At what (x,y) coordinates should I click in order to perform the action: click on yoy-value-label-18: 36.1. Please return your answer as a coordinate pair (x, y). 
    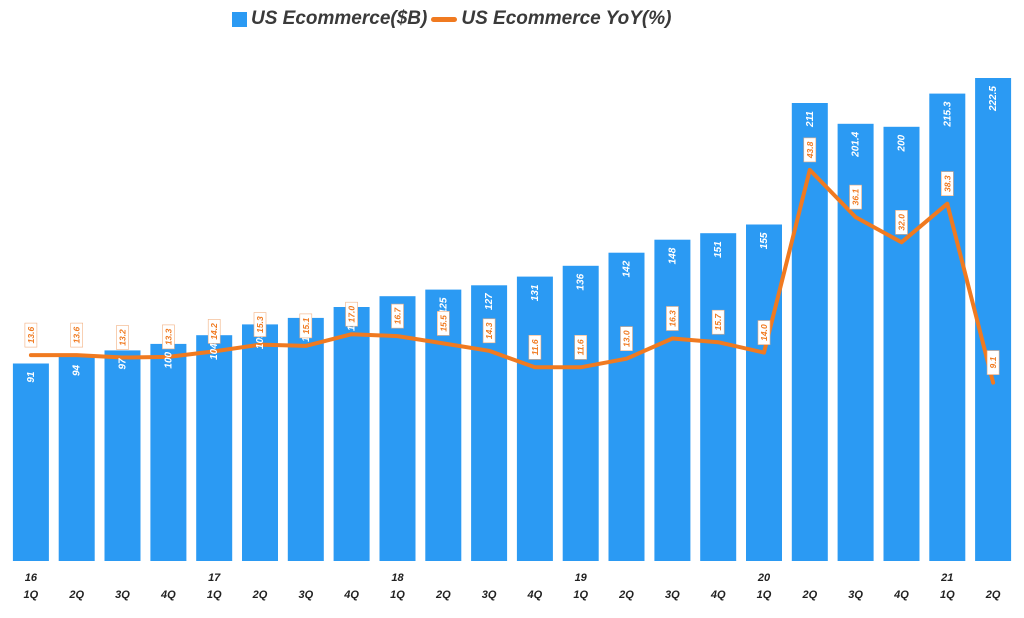
    Looking at the image, I should click on (856, 197).